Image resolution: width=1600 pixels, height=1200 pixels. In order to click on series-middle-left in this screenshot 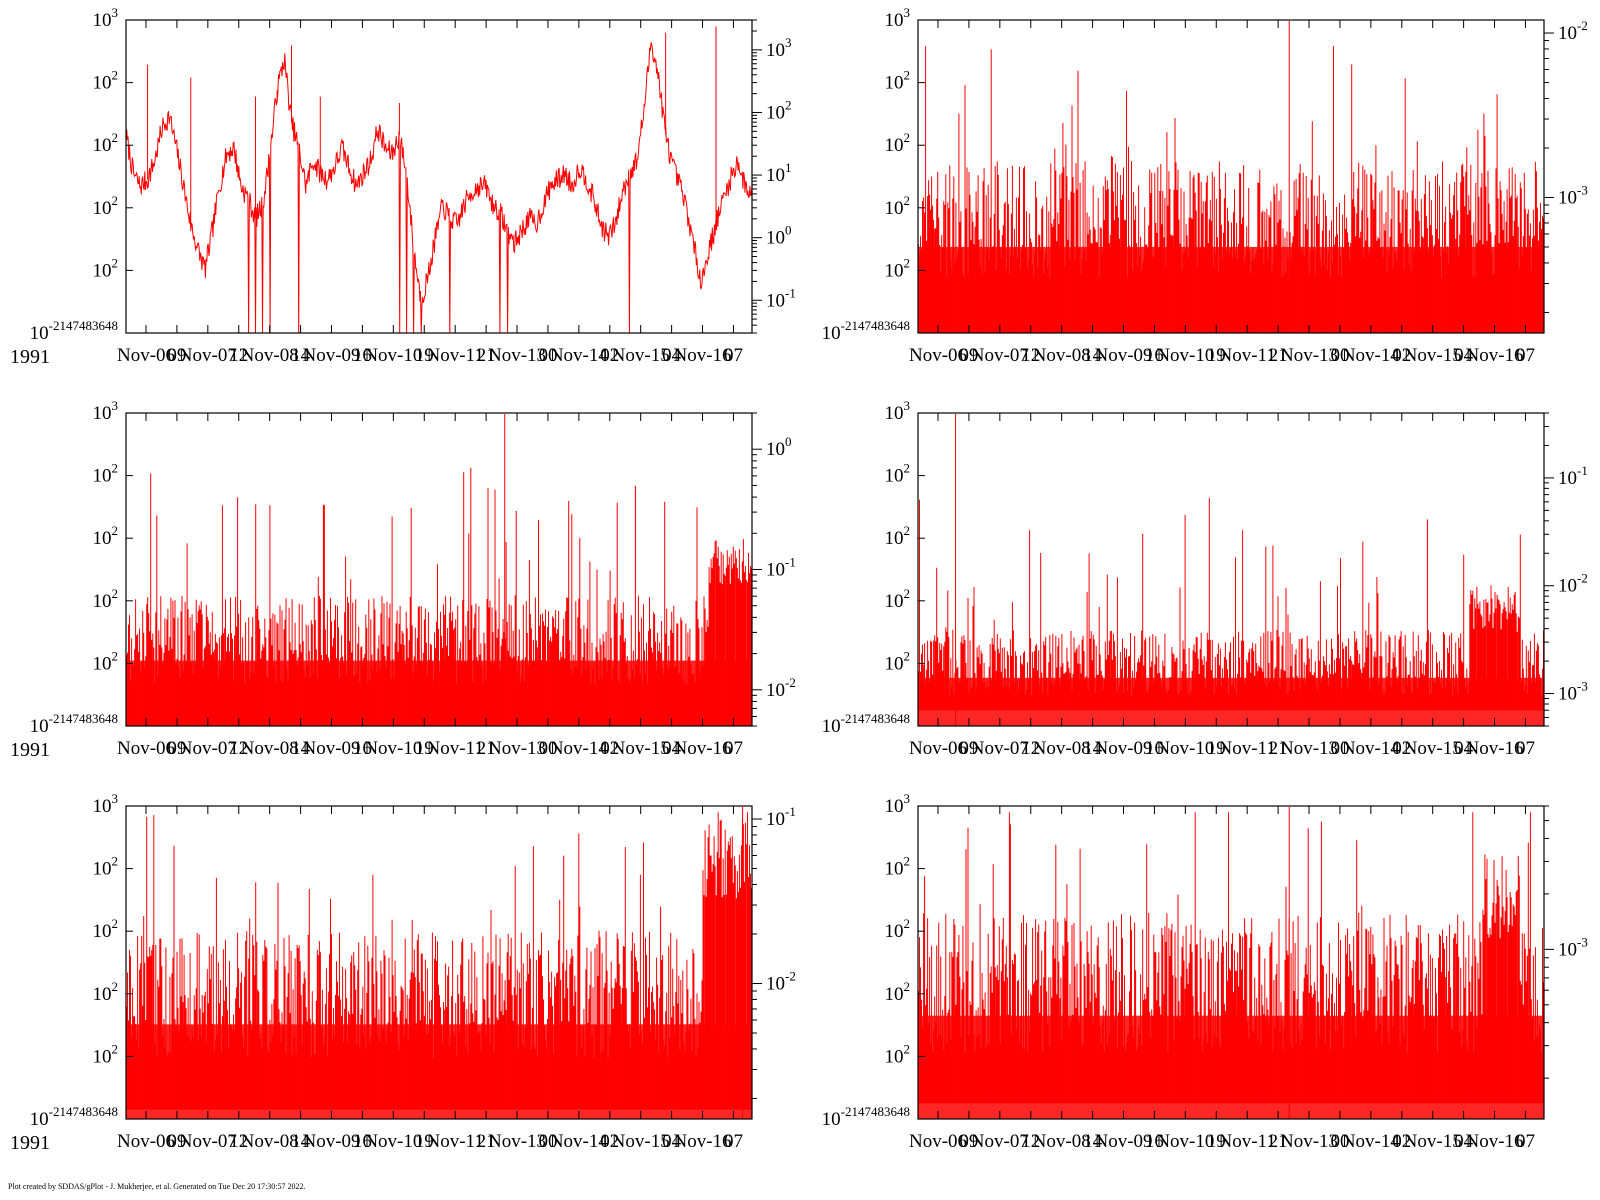, I will do `click(439, 570)`.